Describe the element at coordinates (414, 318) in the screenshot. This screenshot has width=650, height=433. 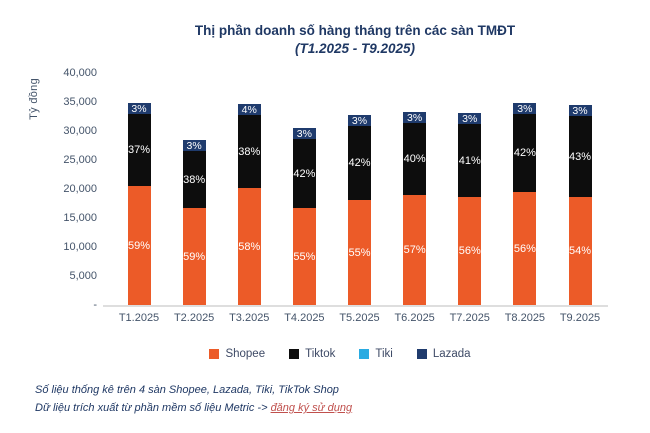
I see `x-axis-label: T6.2025` at that location.